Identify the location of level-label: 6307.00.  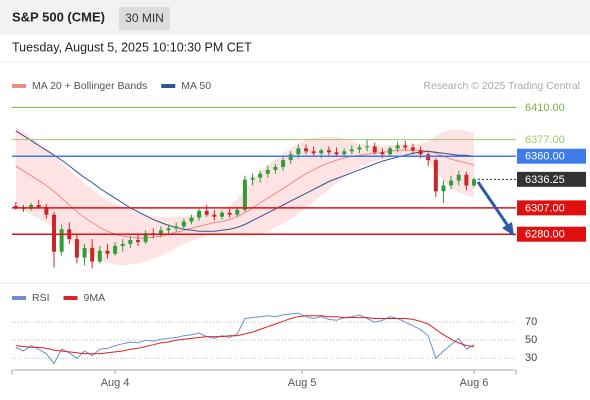
(545, 208).